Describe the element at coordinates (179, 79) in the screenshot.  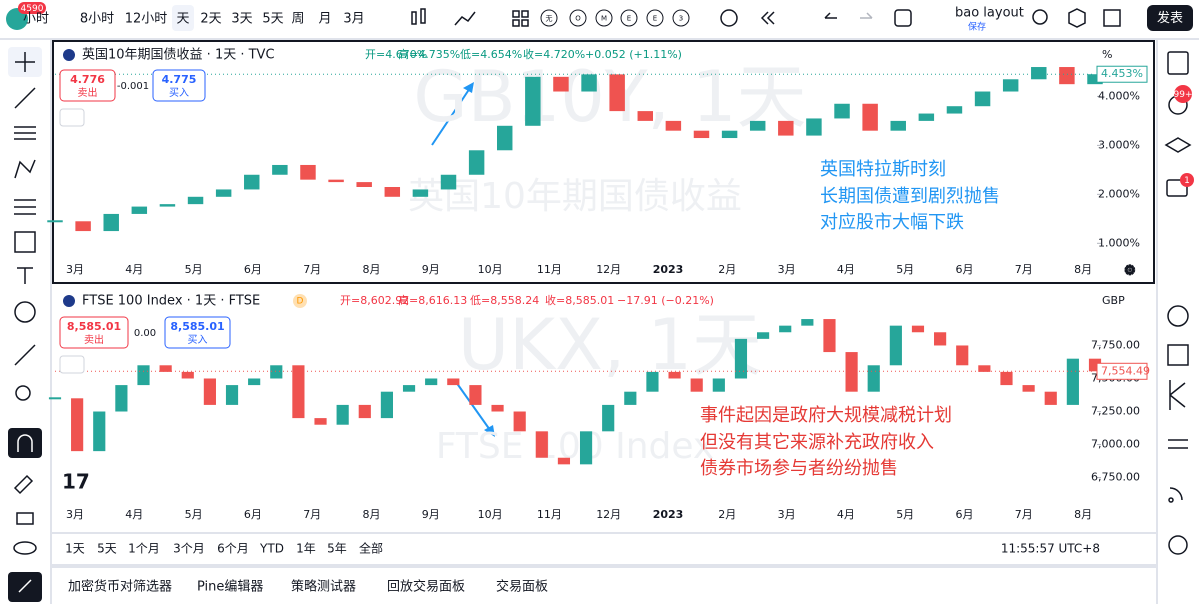
I see `buy-price: 4.775` at that location.